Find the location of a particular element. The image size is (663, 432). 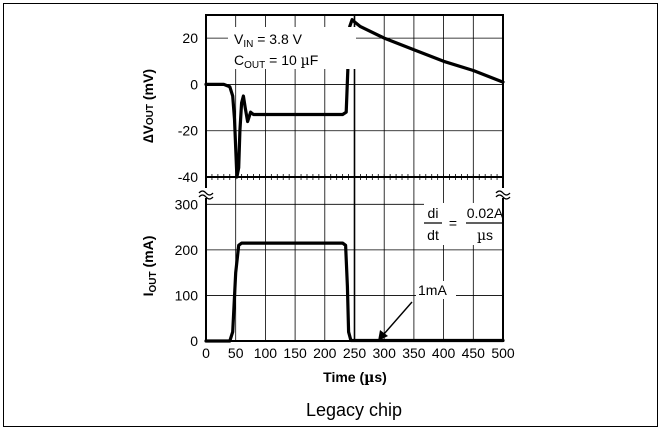

x-tick-label: 500 is located at coordinates (503, 353).